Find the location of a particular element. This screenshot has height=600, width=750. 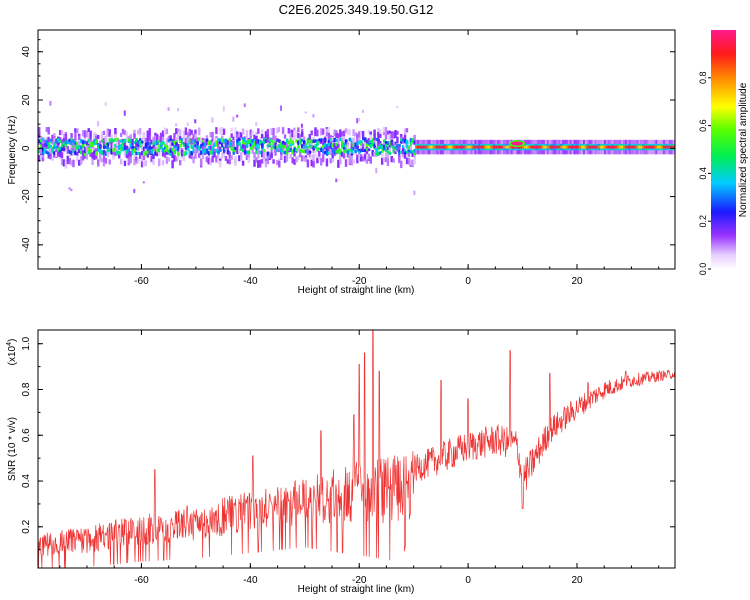

spectrogram-y-axis-label: Frequency (Hz) is located at coordinates (12, 150).